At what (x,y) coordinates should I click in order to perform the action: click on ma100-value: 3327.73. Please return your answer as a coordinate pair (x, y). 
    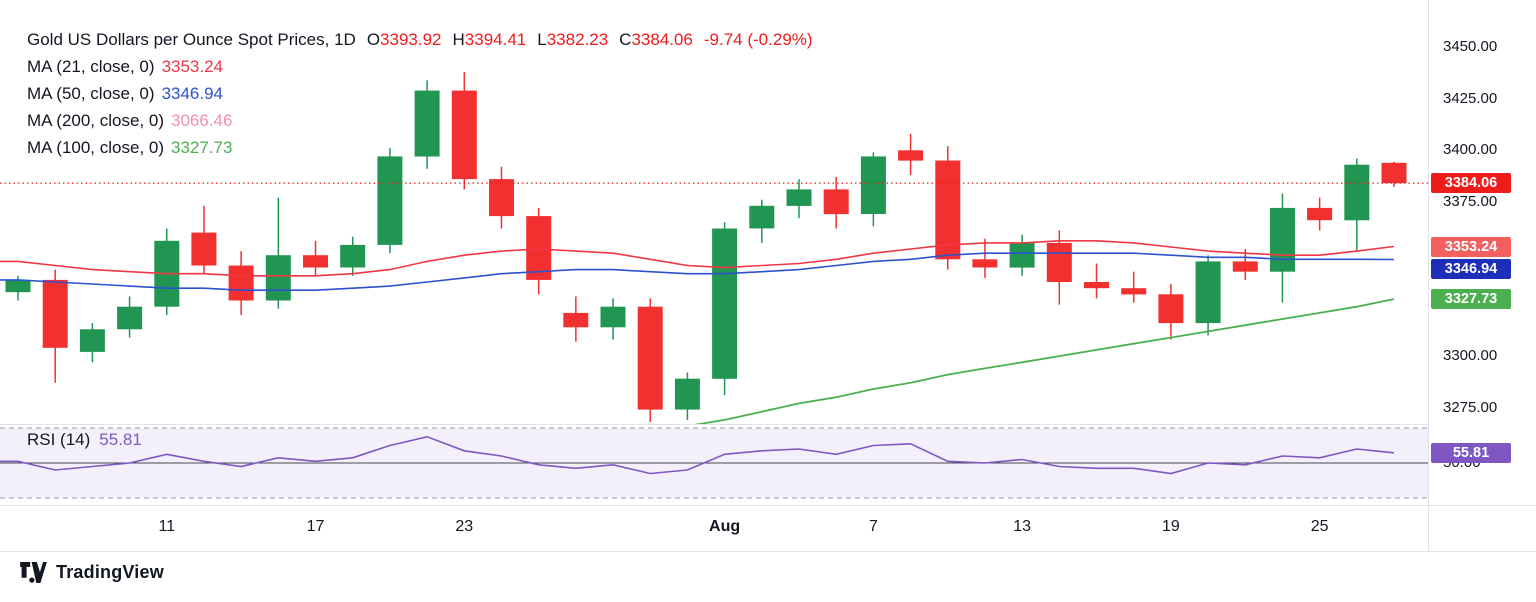
    Looking at the image, I should click on (202, 147).